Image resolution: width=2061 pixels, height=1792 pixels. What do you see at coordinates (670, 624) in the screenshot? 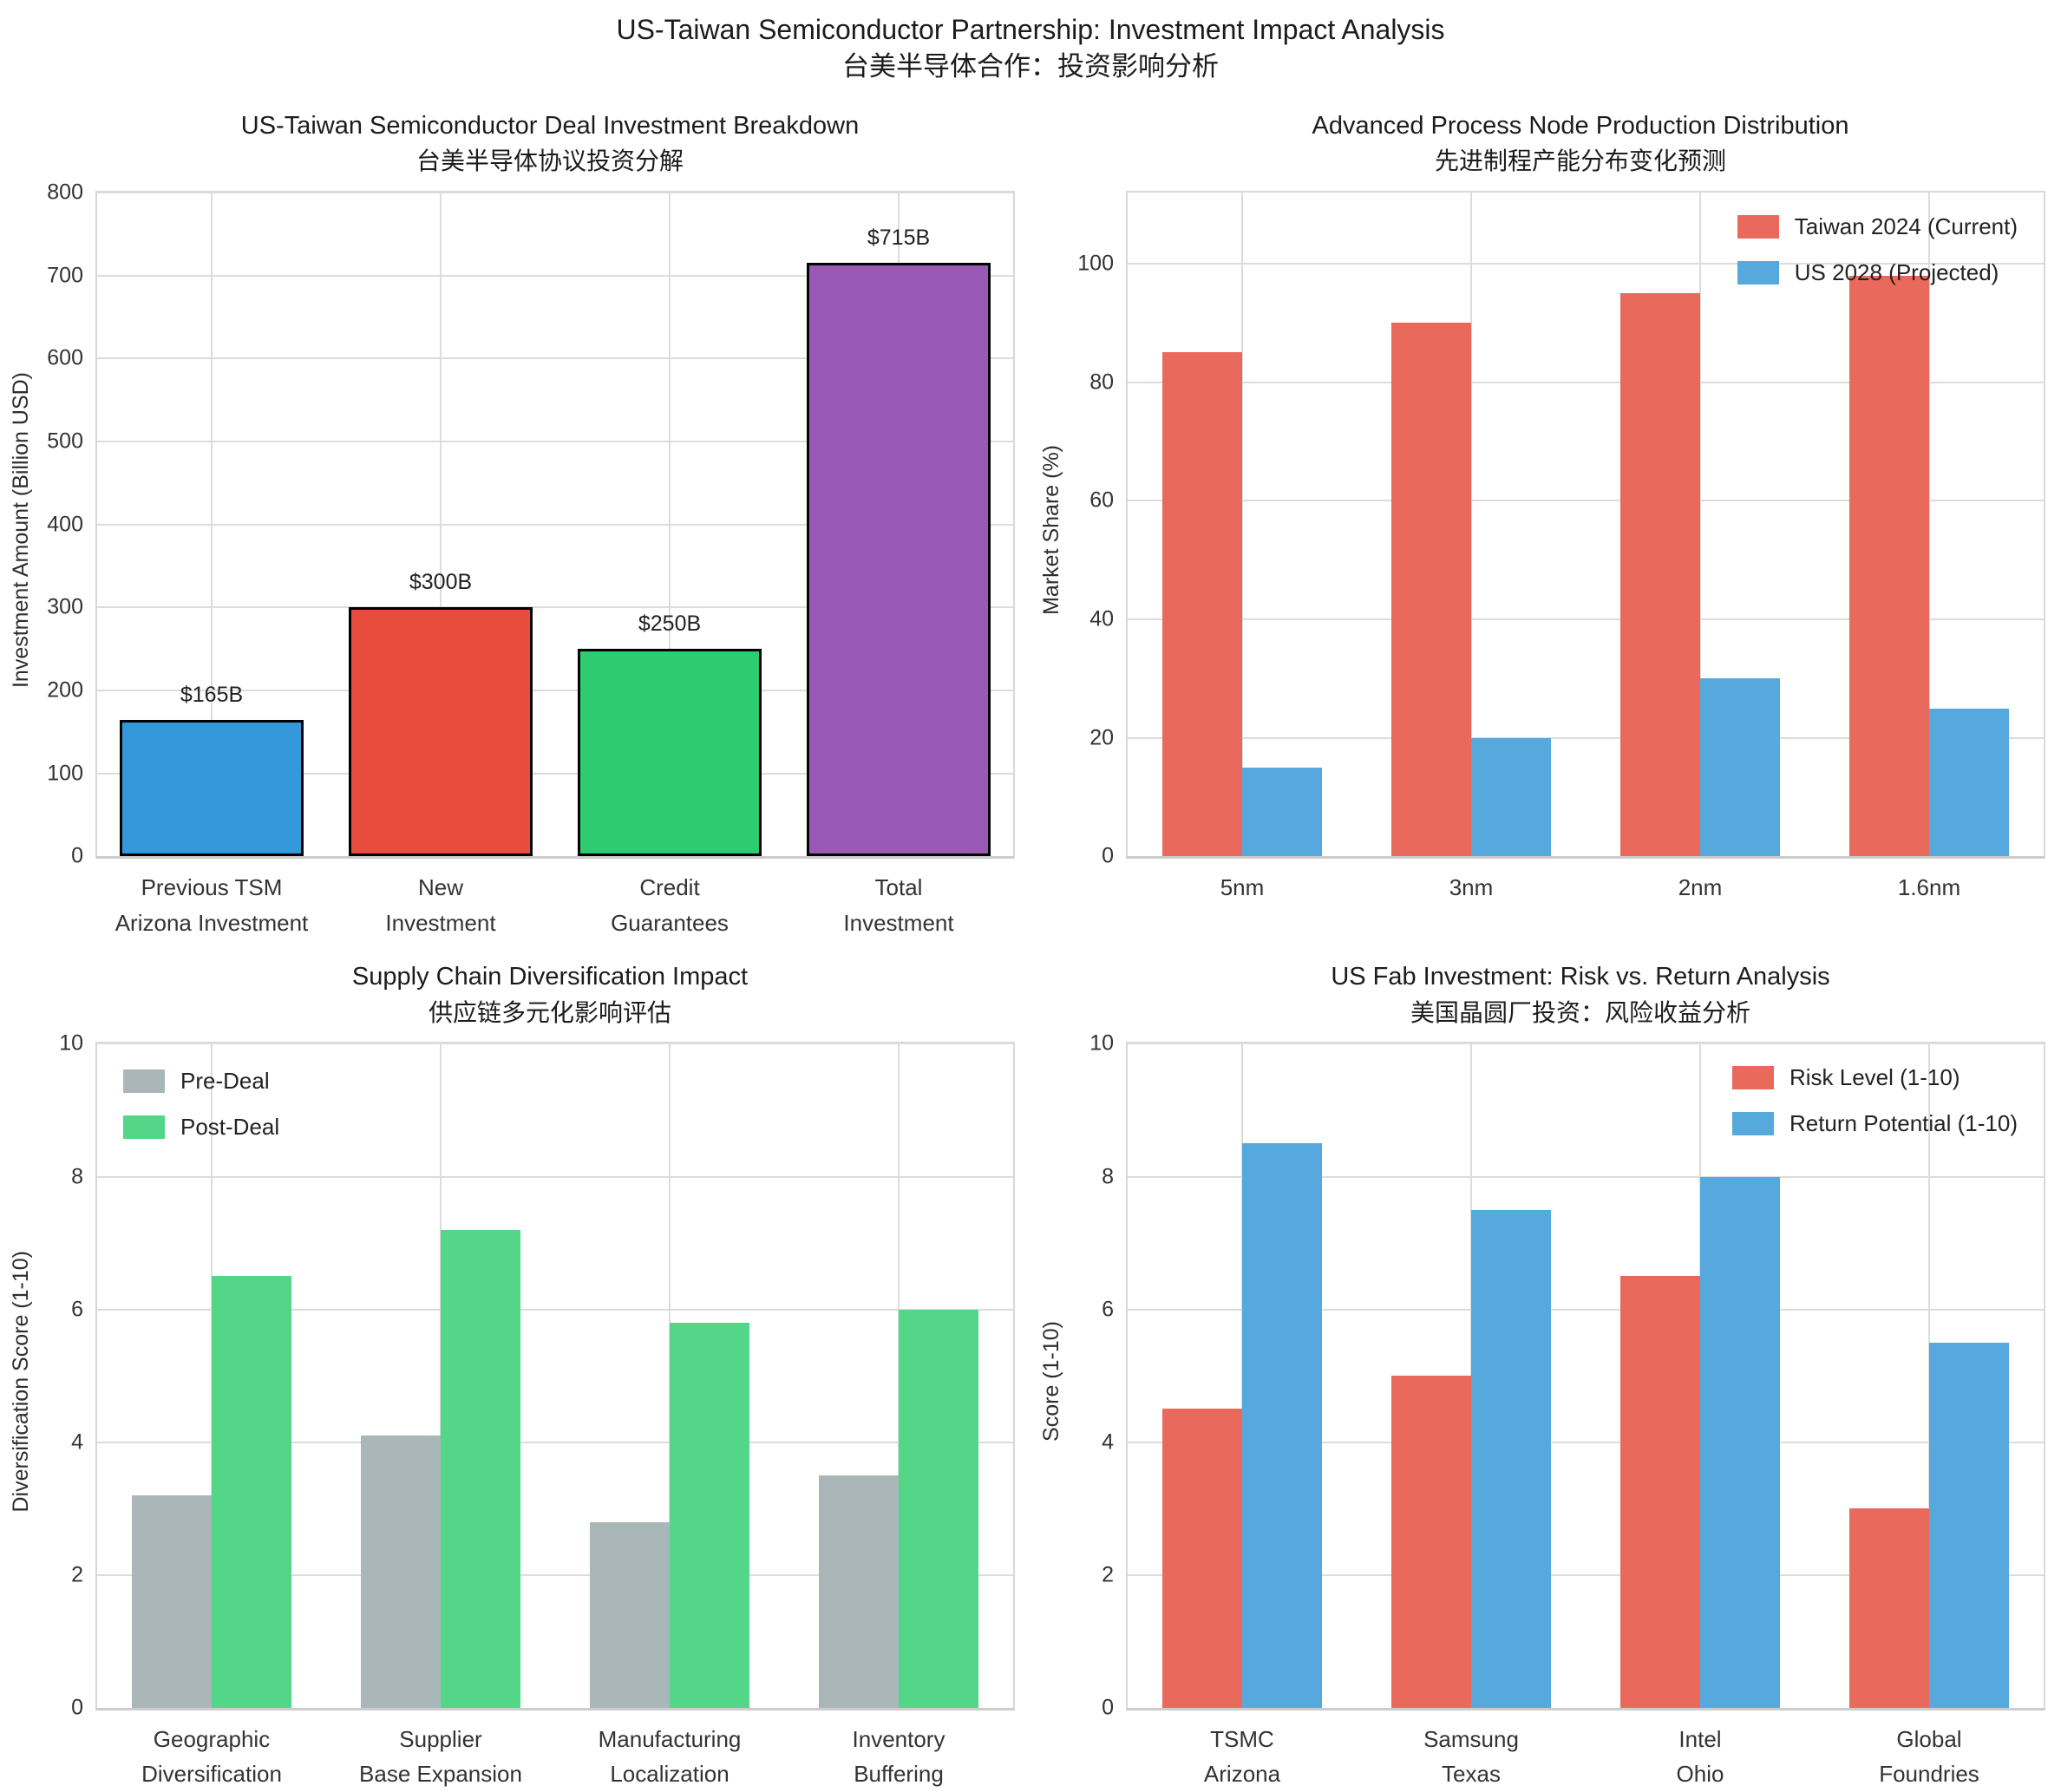
I see `bar-value-label: $250B` at bounding box center [670, 624].